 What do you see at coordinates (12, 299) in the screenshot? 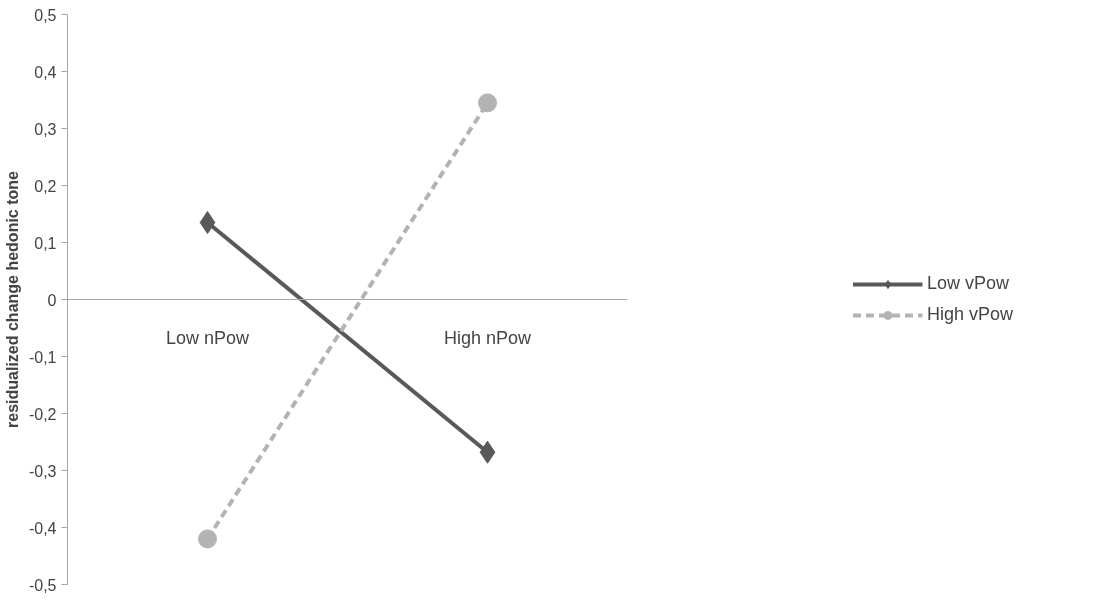
I see `y-axis-title: residualized change hedonic tone` at bounding box center [12, 299].